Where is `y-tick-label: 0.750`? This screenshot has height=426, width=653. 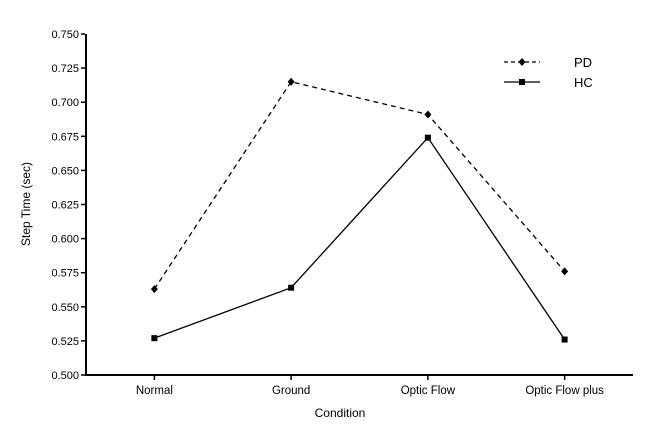 y-tick-label: 0.750 is located at coordinates (65, 35).